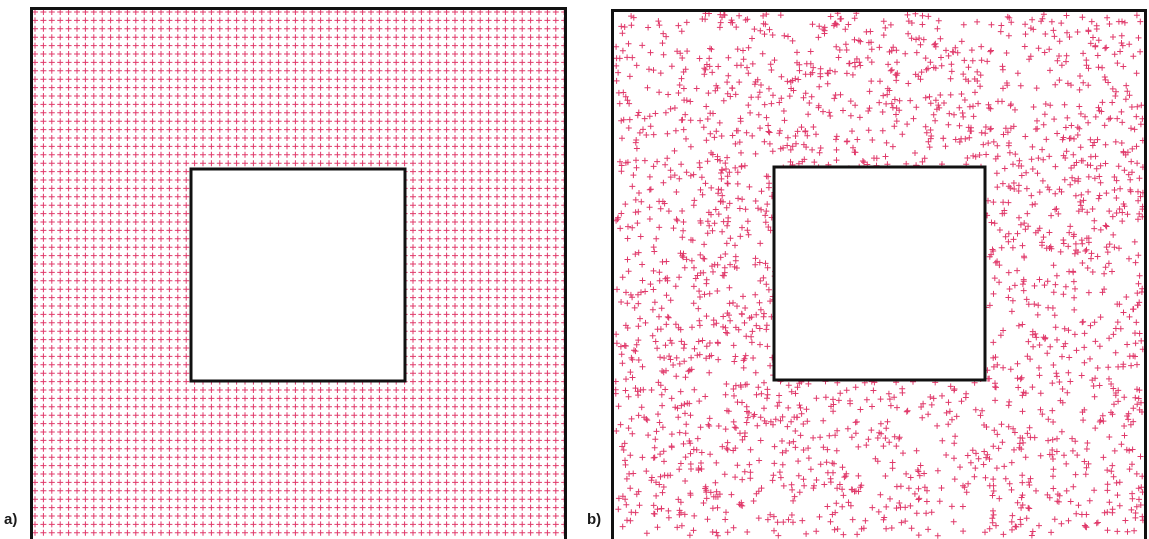 The image size is (1149, 539). Describe the element at coordinates (11, 519) in the screenshot. I see `panel-a-label: a)` at that location.